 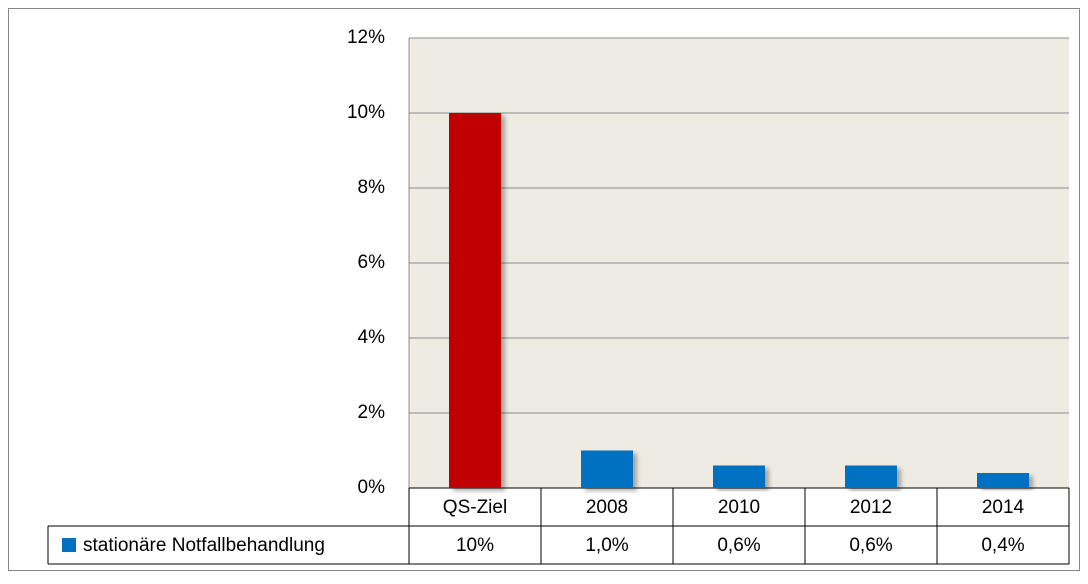 I want to click on y-tick-label: 4%, so click(x=372, y=337).